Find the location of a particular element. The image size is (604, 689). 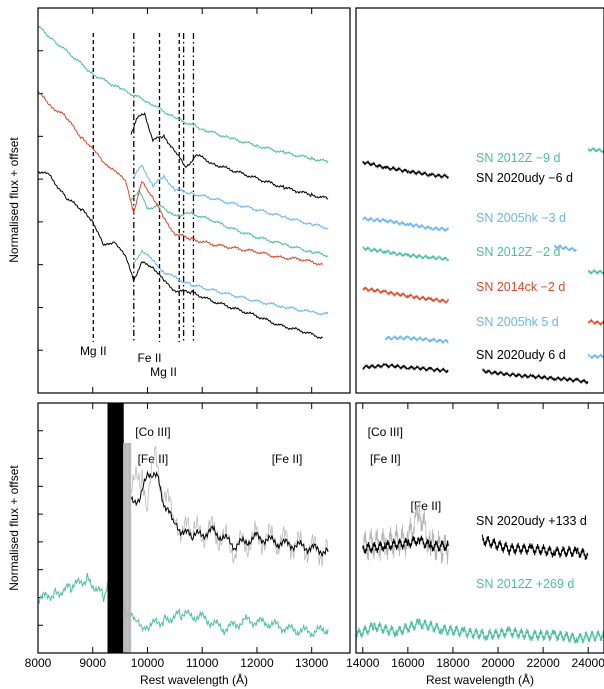

x-tick-label: 10000 is located at coordinates (148, 663).